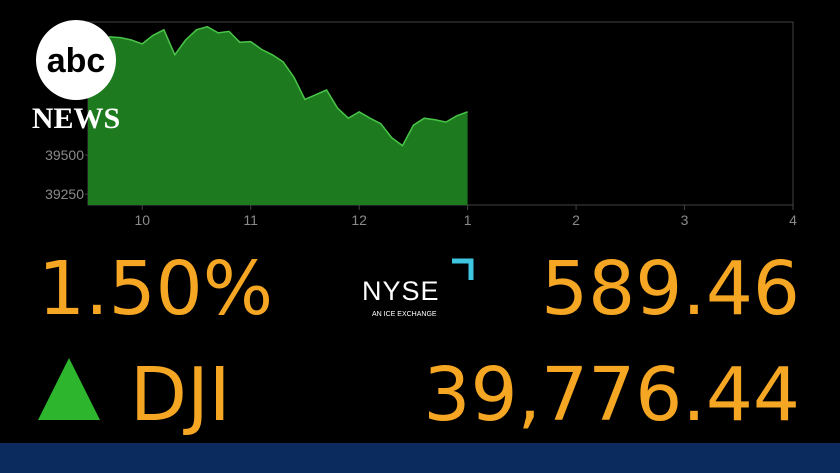  Describe the element at coordinates (180, 395) in the screenshot. I see `index-symbol: DJI` at that location.